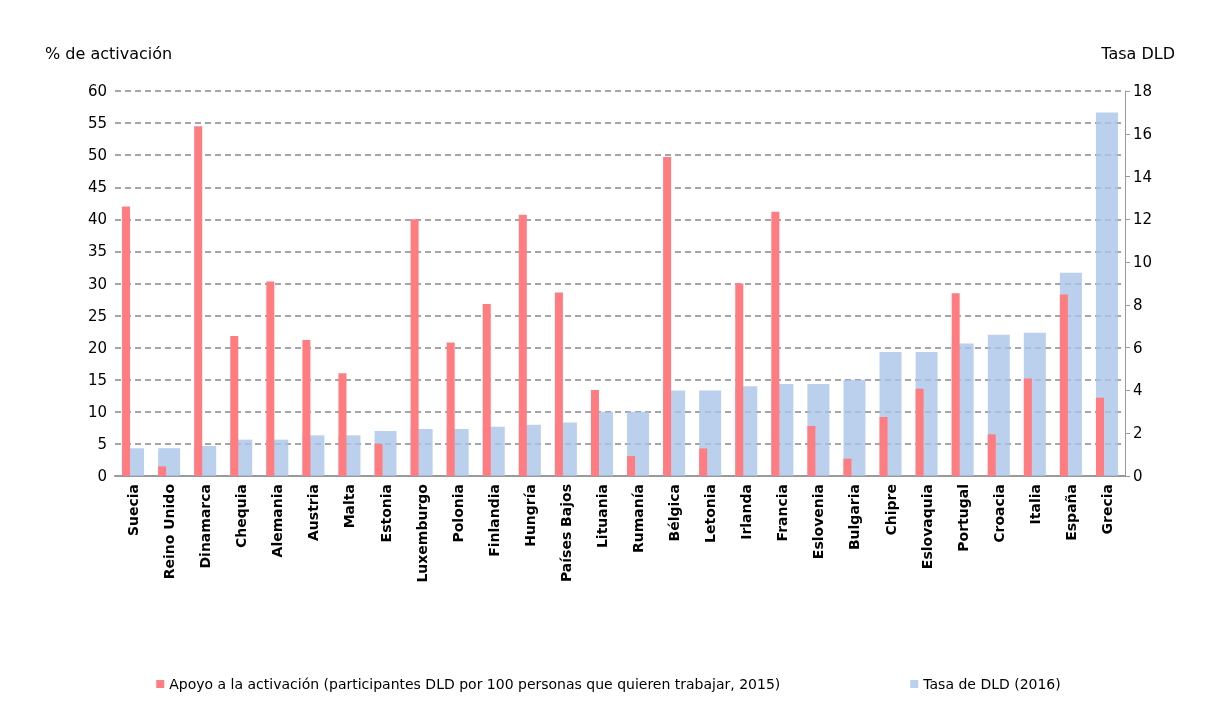 This screenshot has height=708, width=1217. What do you see at coordinates (109, 53) in the screenshot?
I see `y-axis-title: % de activación` at bounding box center [109, 53].